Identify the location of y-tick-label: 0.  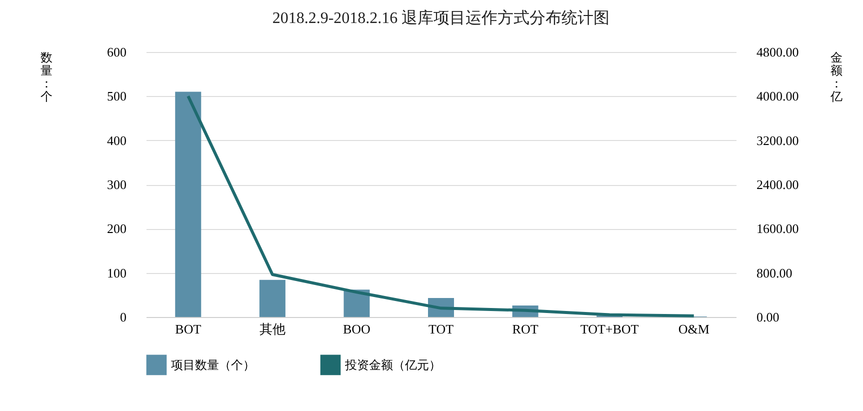
(123, 317).